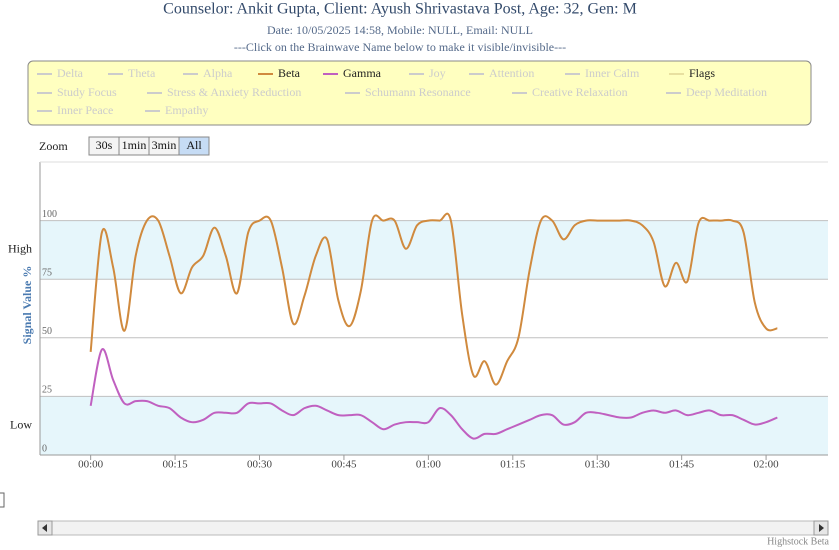 The image size is (839, 550). I want to click on series-line, so click(433, 394).